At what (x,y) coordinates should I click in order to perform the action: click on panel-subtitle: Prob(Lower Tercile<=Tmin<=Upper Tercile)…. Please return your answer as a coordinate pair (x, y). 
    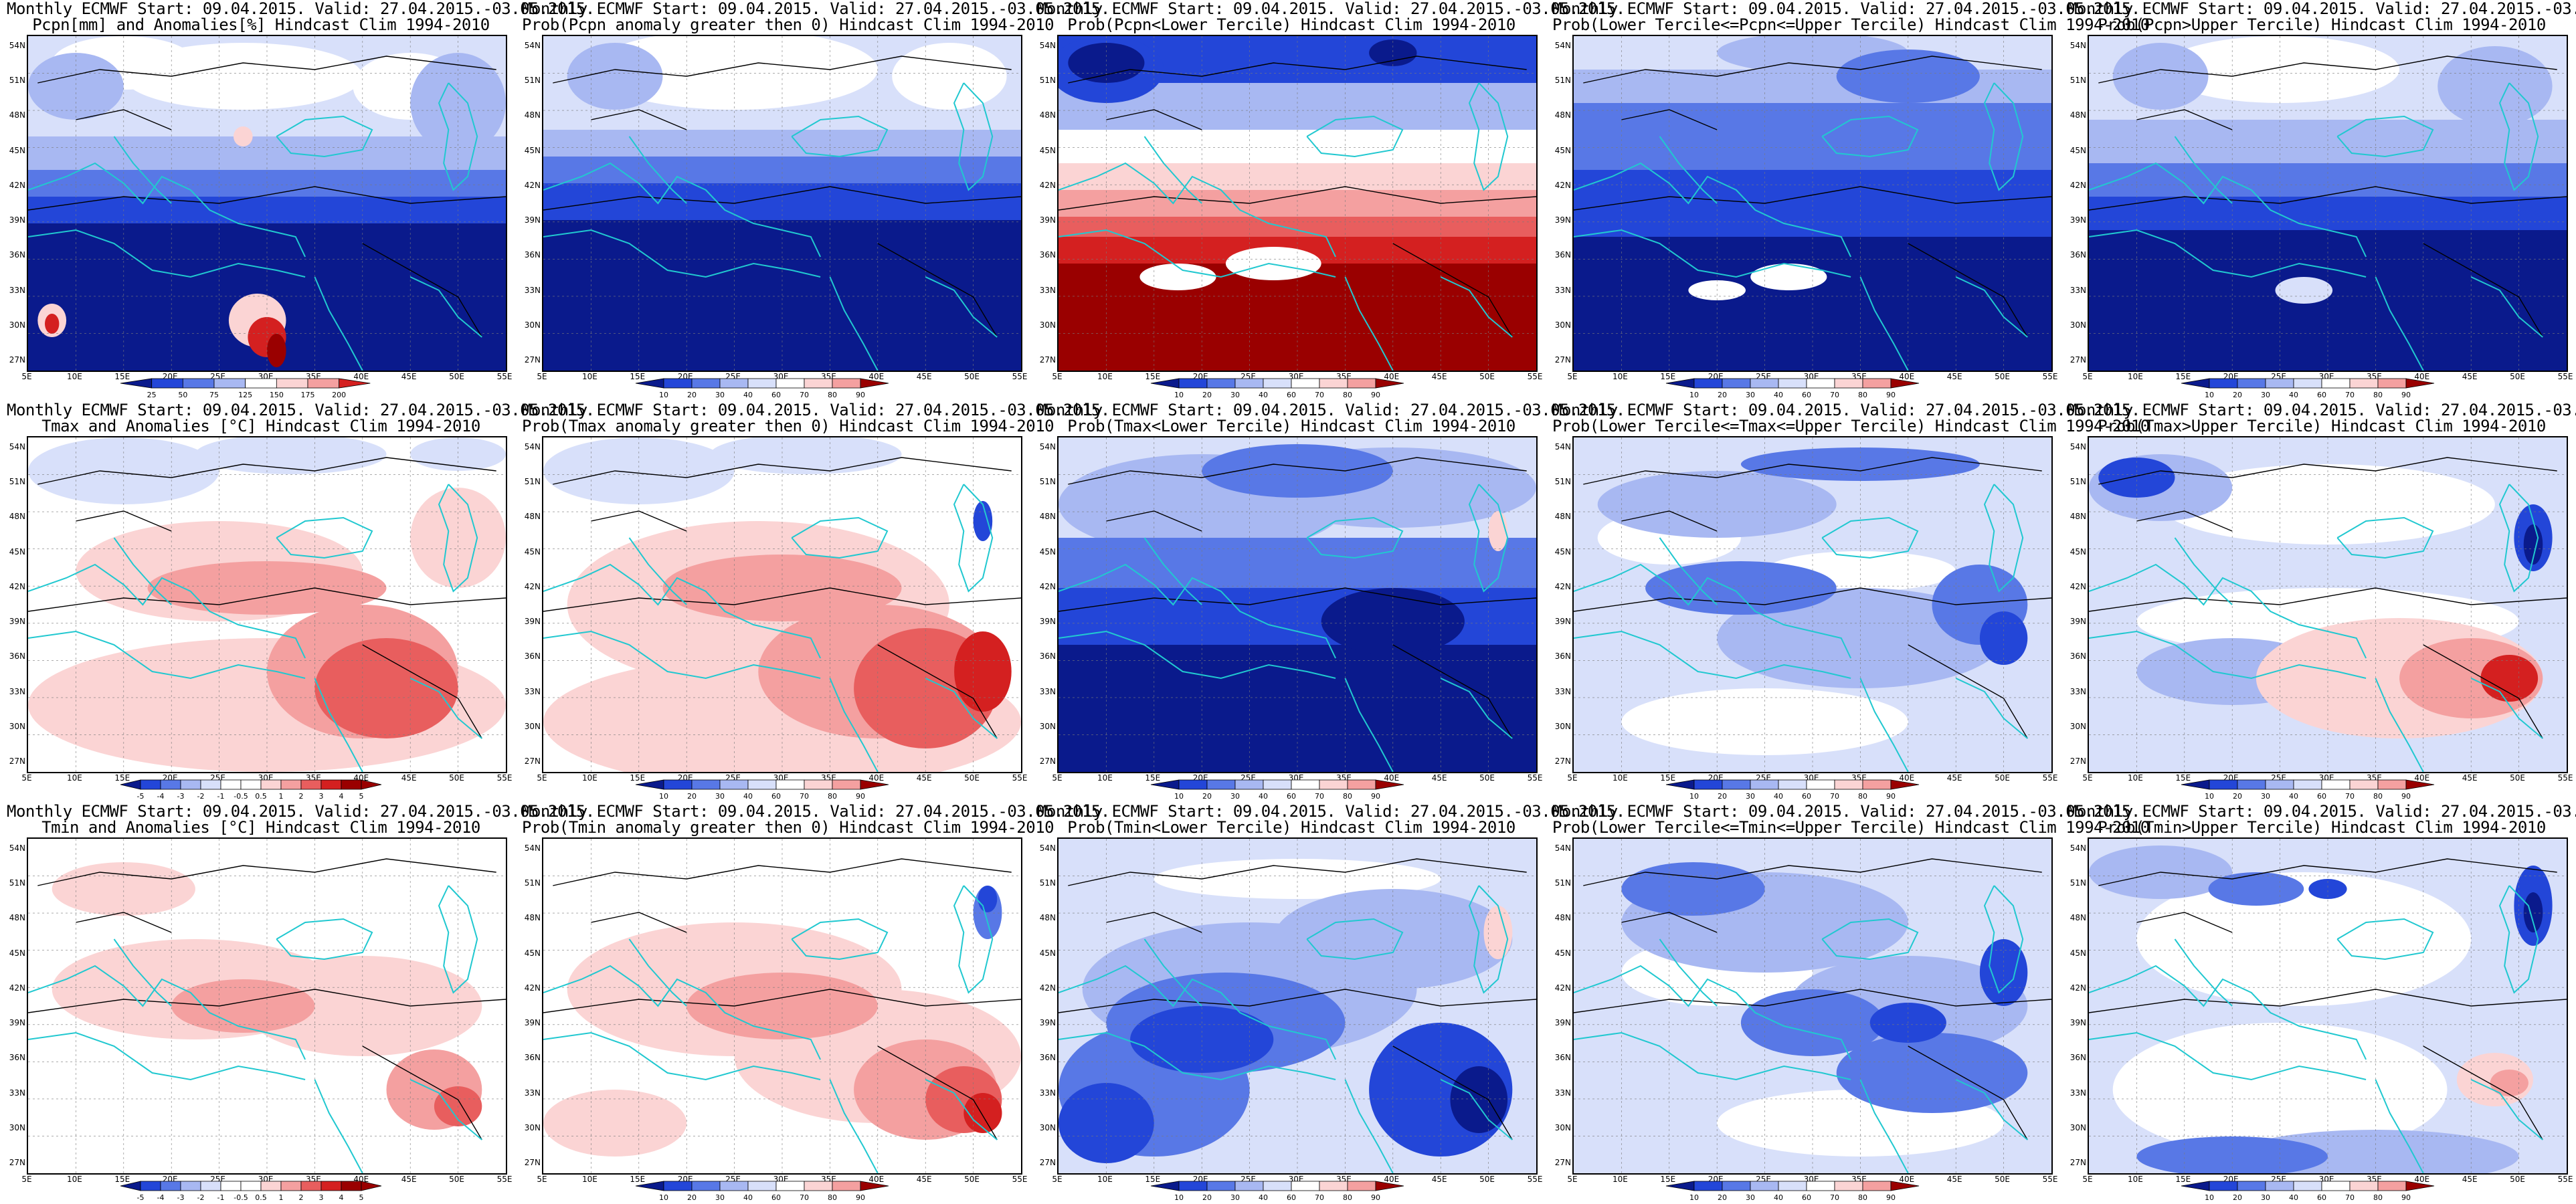
    Looking at the image, I should click on (1851, 827).